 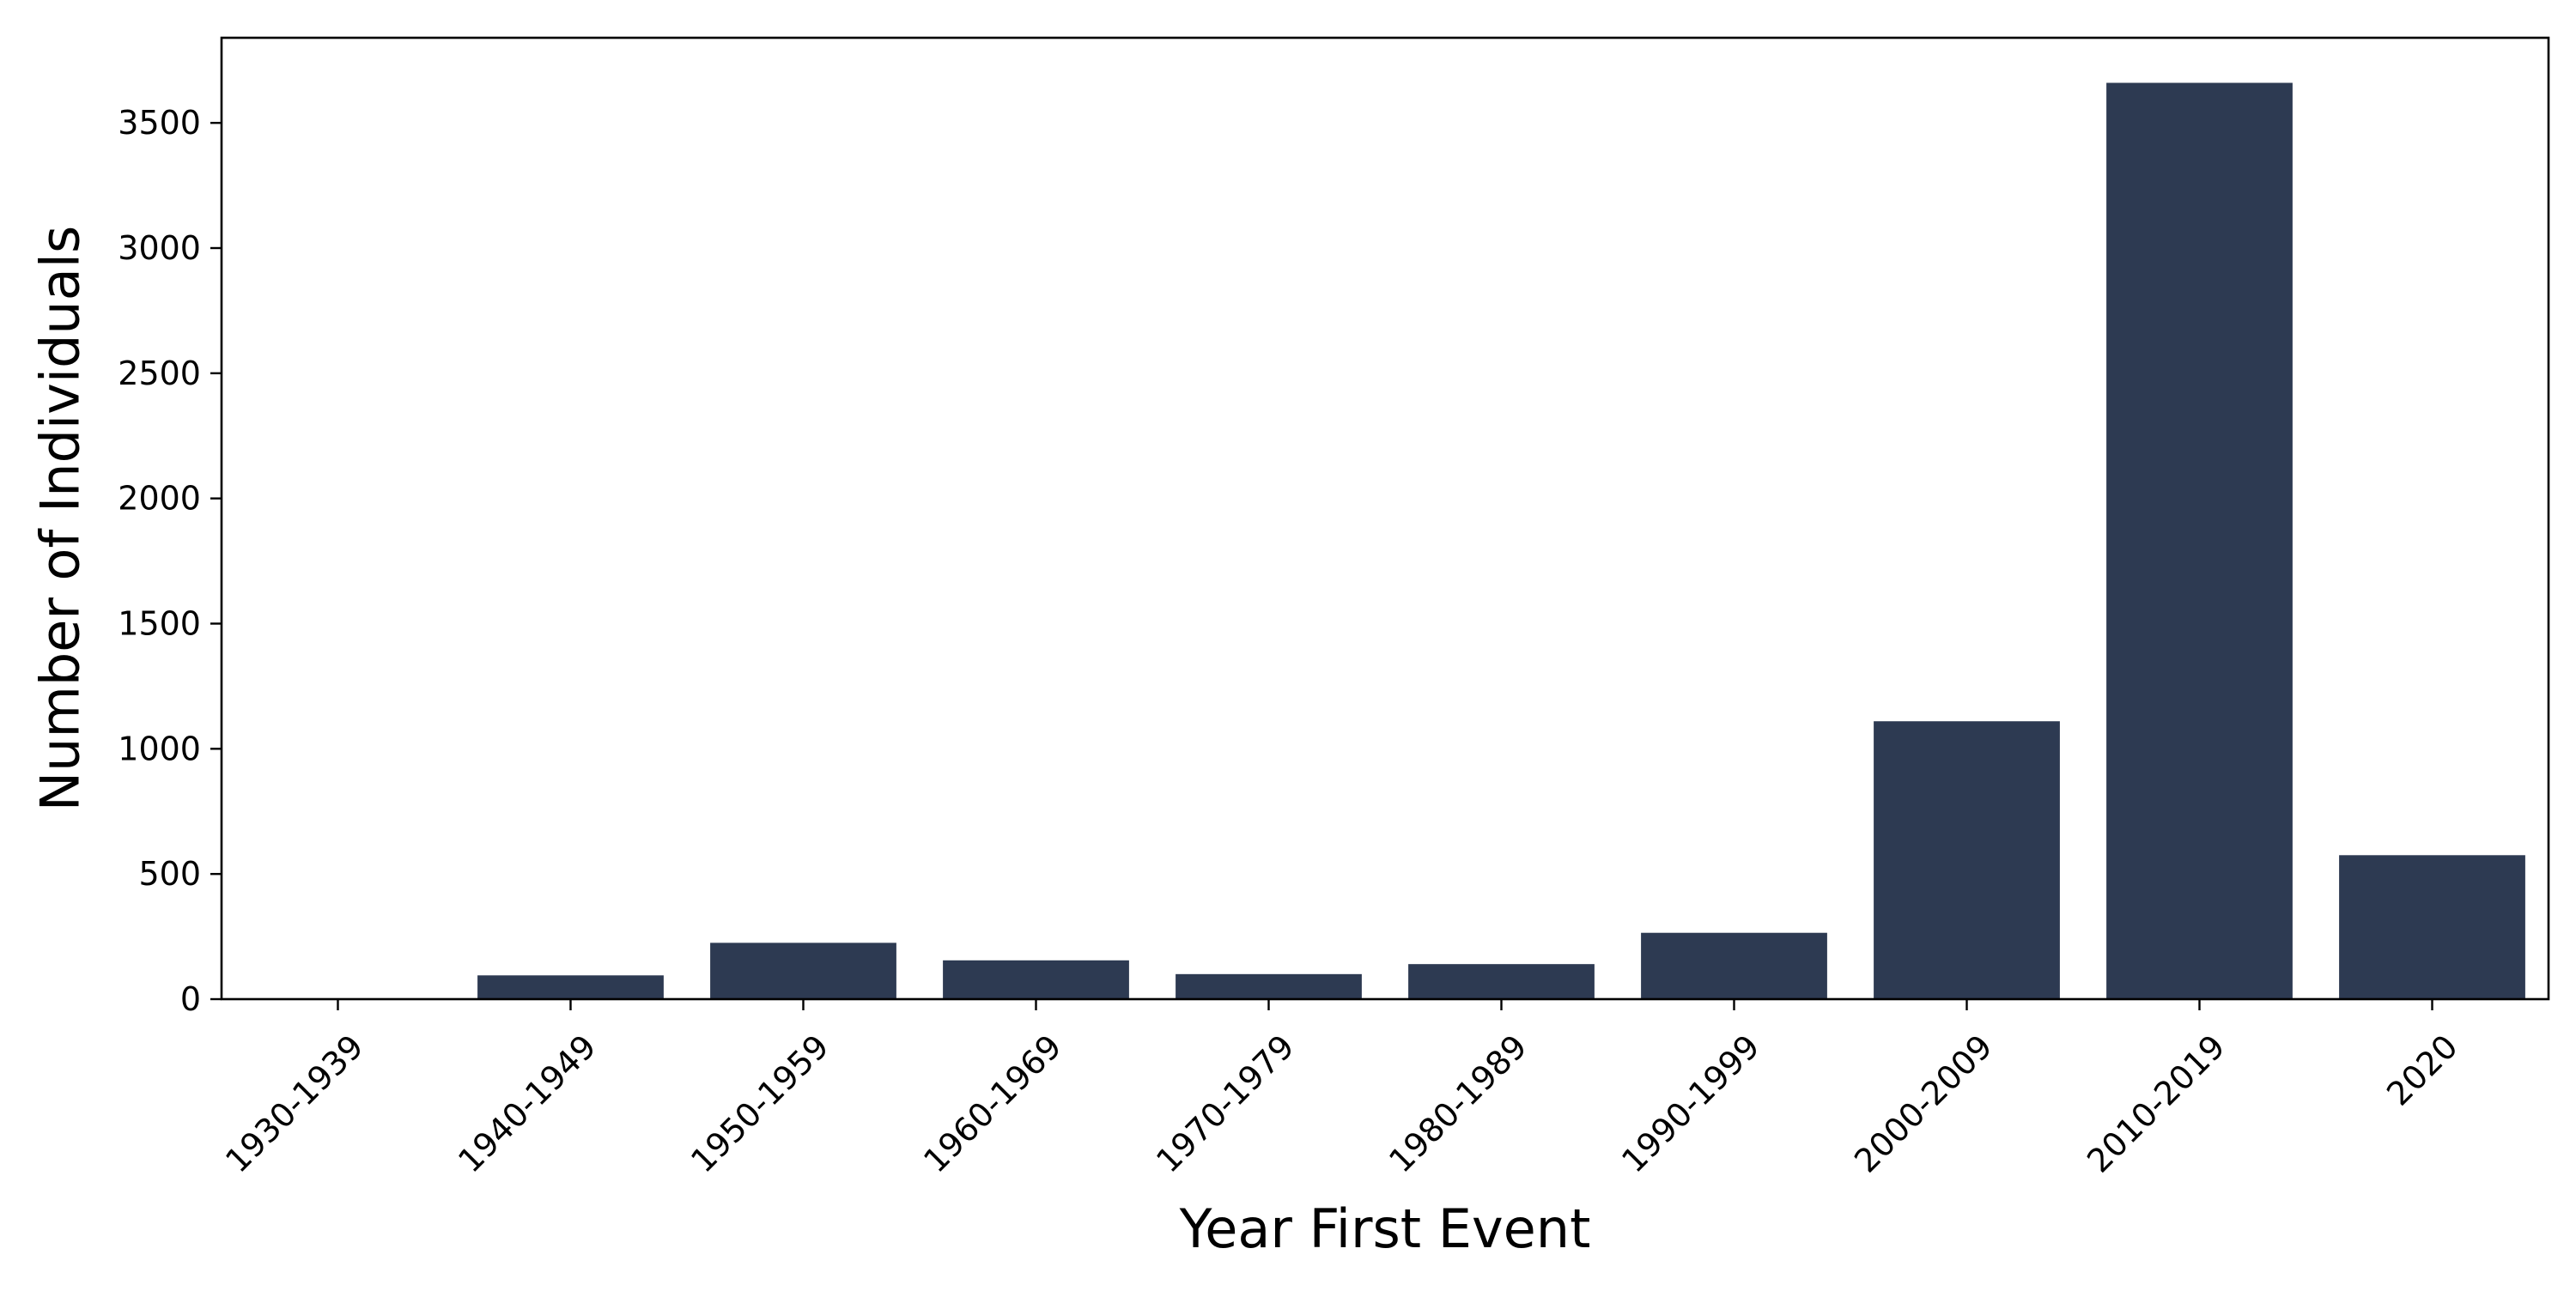 What do you see at coordinates (170, 874) in the screenshot?
I see `y-tick-label: 500` at bounding box center [170, 874].